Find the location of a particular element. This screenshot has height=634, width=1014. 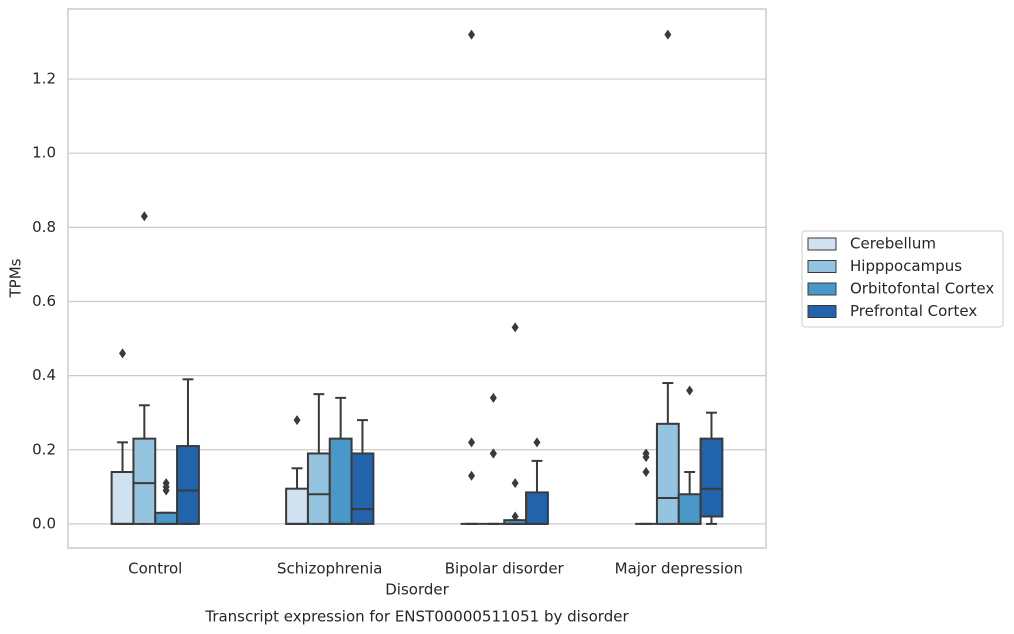

y-tick-label: 0.8 is located at coordinates (44, 227).